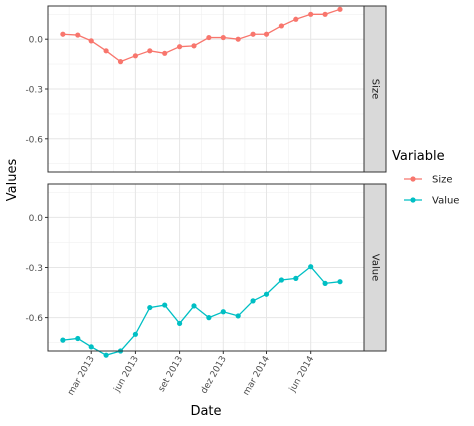  What do you see at coordinates (81, 376) in the screenshot?
I see `x-tick-label: mar 2013` at bounding box center [81, 376].